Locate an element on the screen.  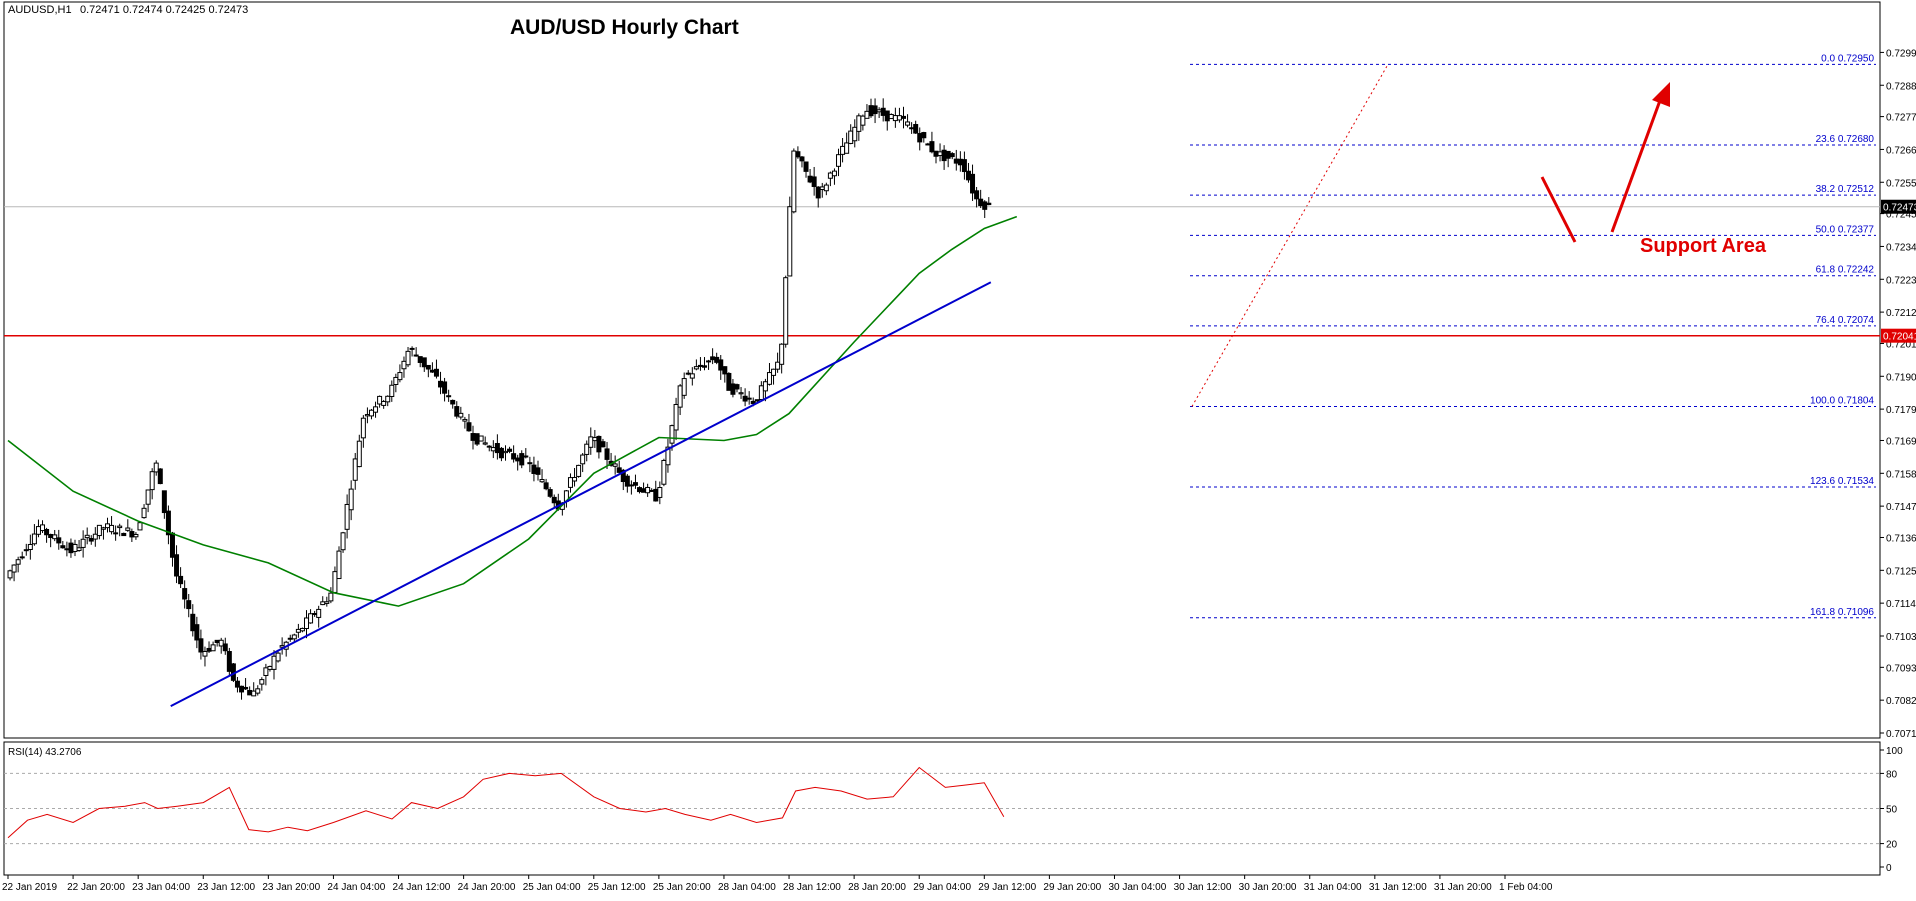
time-tick-label: 24 Jan 20:00 is located at coordinates (487, 887).